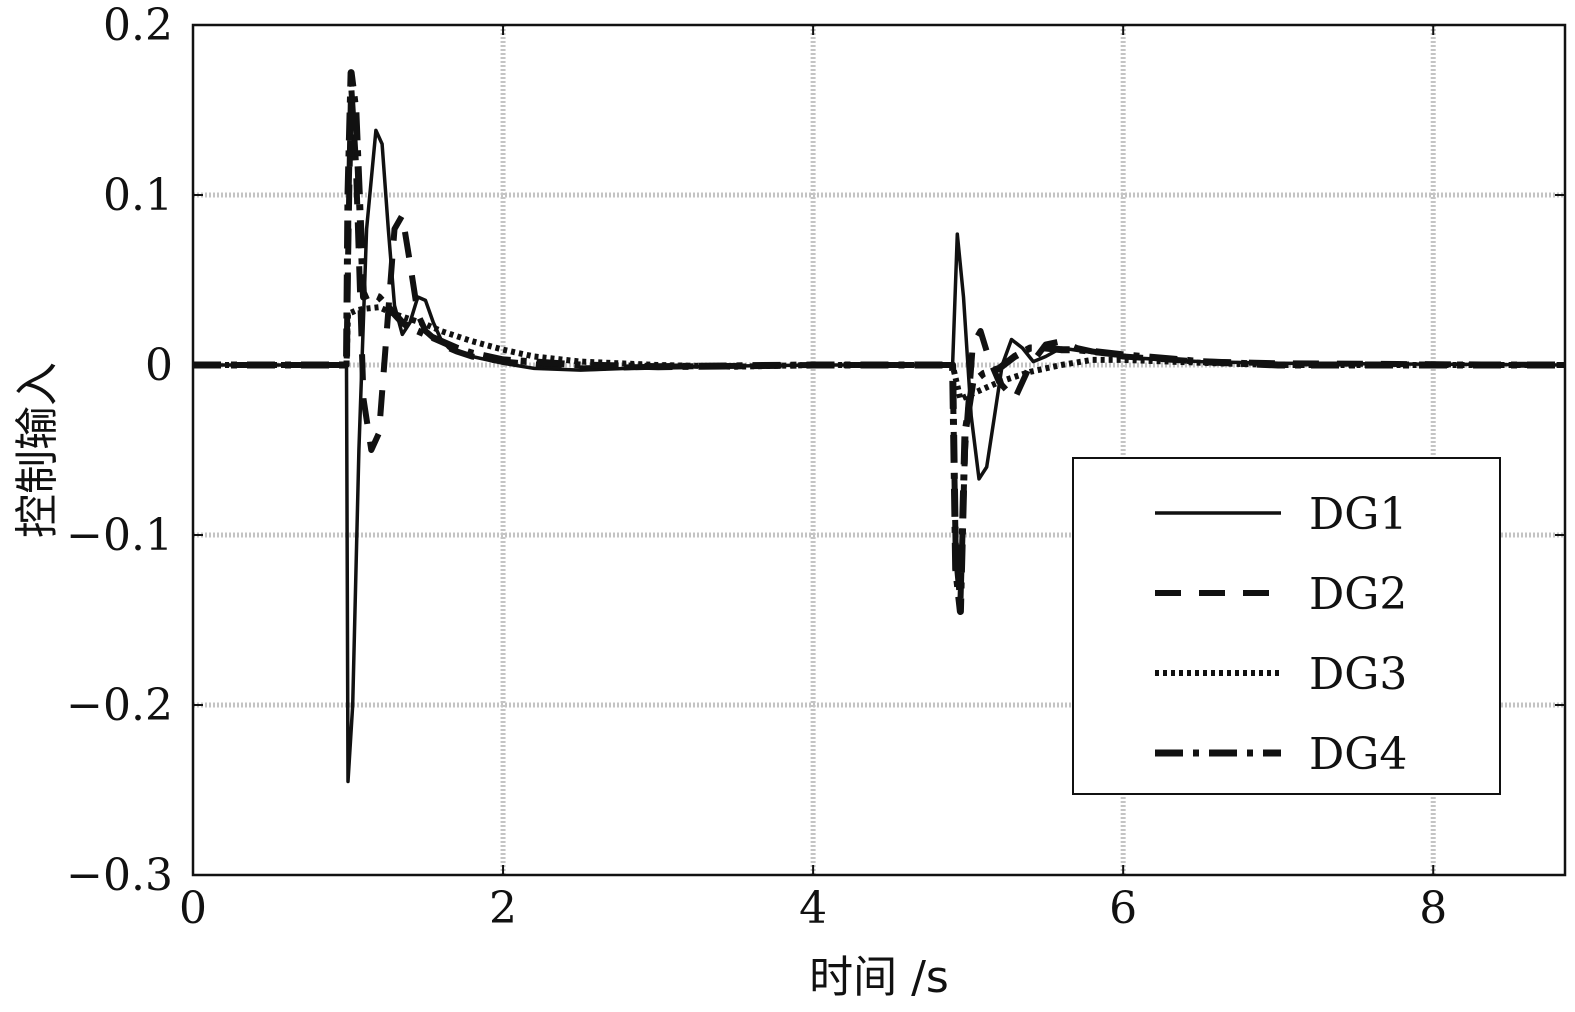  Describe the element at coordinates (1358, 594) in the screenshot. I see `legend-label-dg2: DG2` at that location.